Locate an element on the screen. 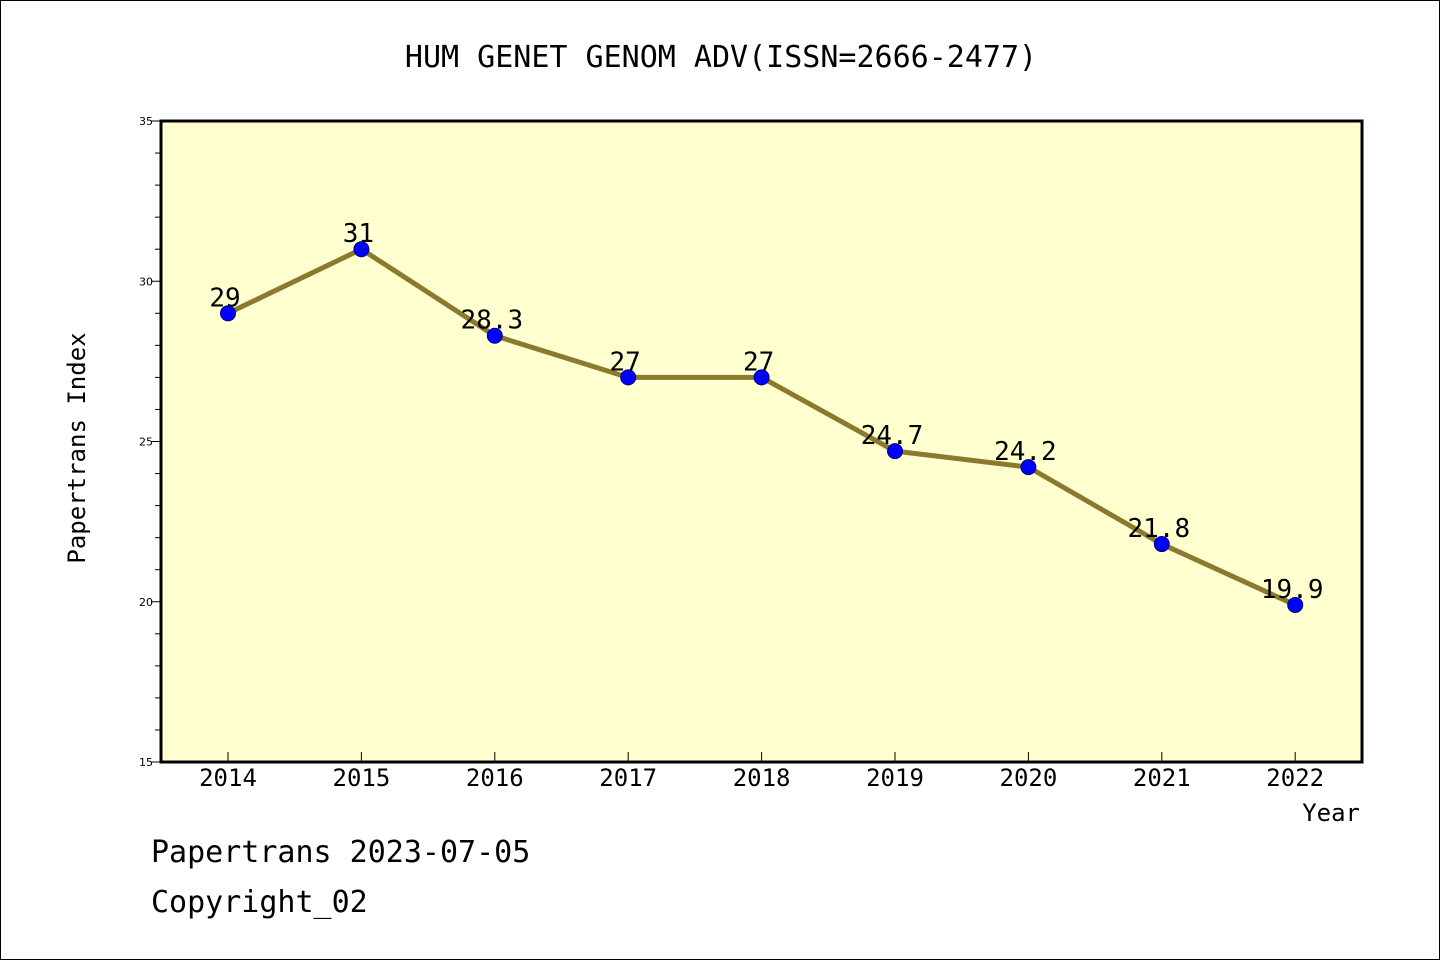  x-axis: 2014 2015 2016 2017 2018 2019 2020 2021 2022 is located at coordinates (761, 772).